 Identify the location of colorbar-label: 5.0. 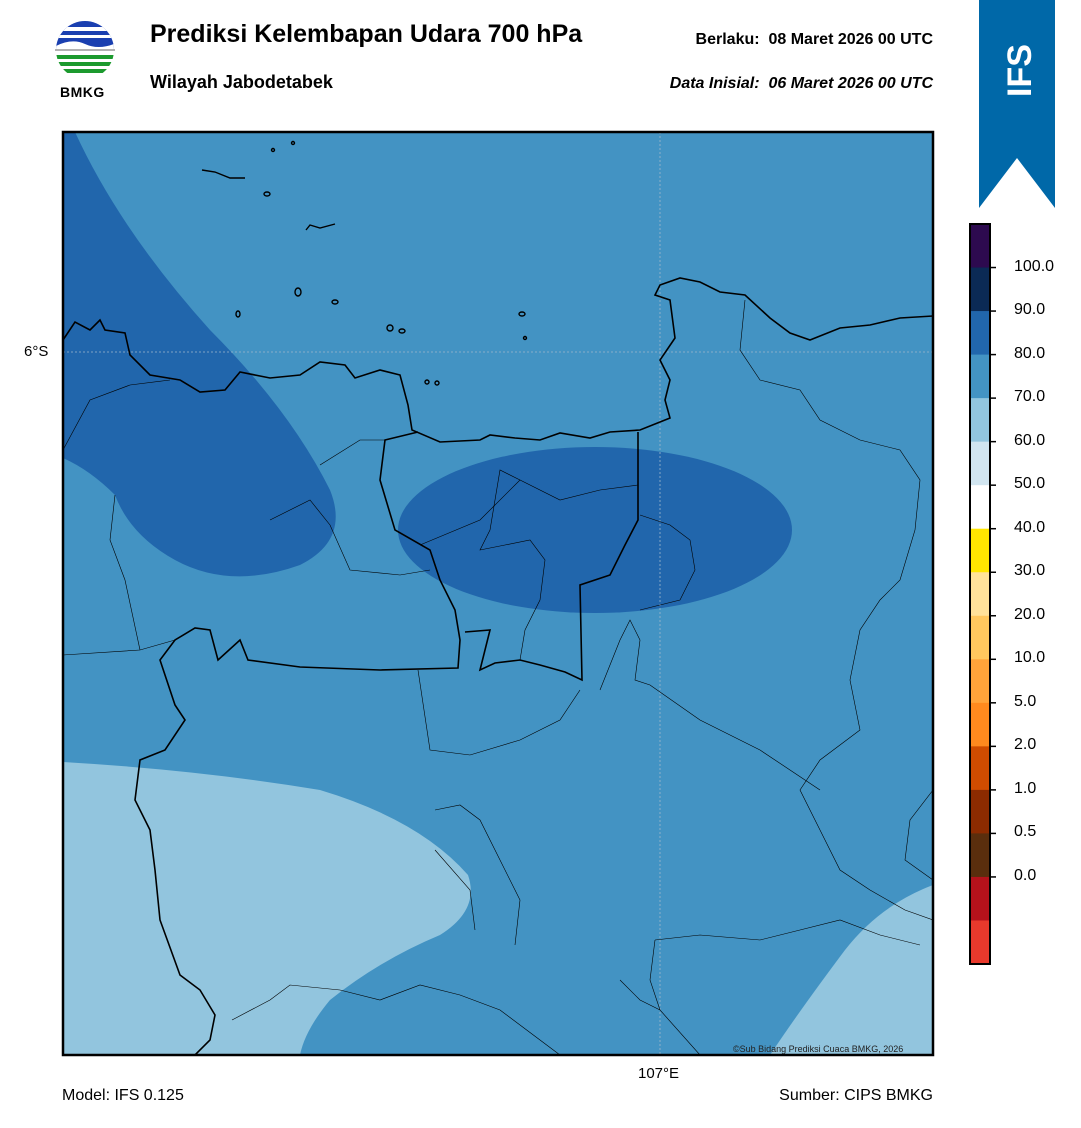
(1025, 701).